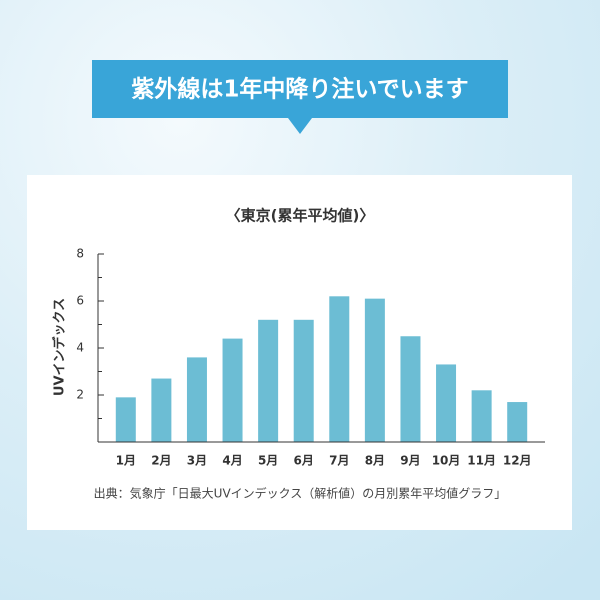  Describe the element at coordinates (126, 461) in the screenshot. I see `x-tick-label: 1月` at that location.